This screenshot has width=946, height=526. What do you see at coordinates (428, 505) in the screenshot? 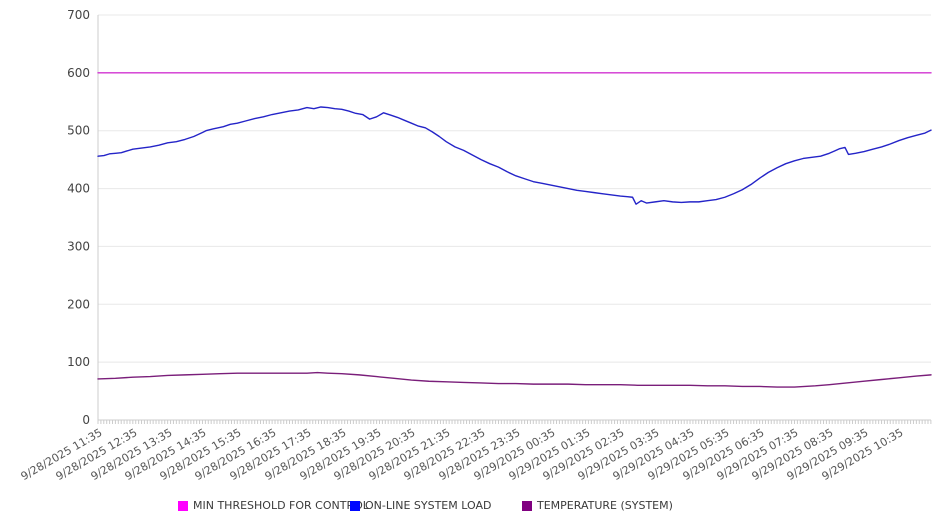
I see `legend-label: ON-LINE SYSTEM LOAD` at bounding box center [428, 505].